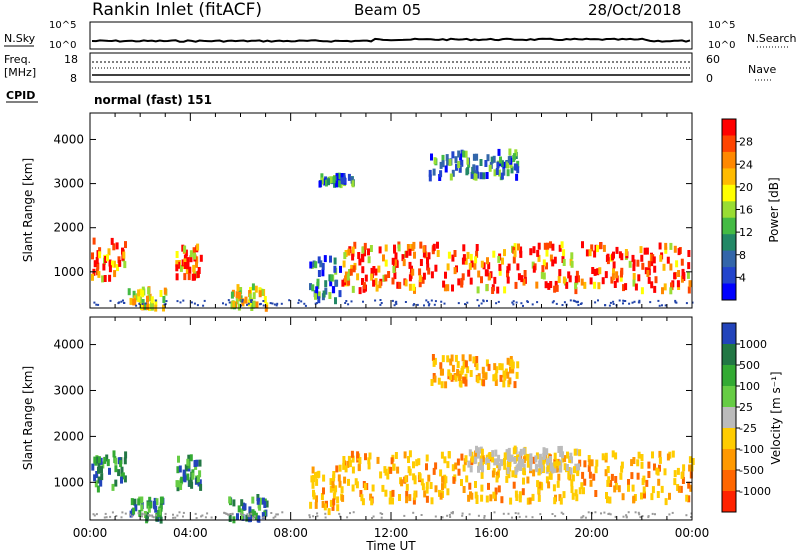 Image resolution: width=800 pixels, height=554 pixels. What do you see at coordinates (17, 59) in the screenshot?
I see `freq-label-1: Freq.` at bounding box center [17, 59].